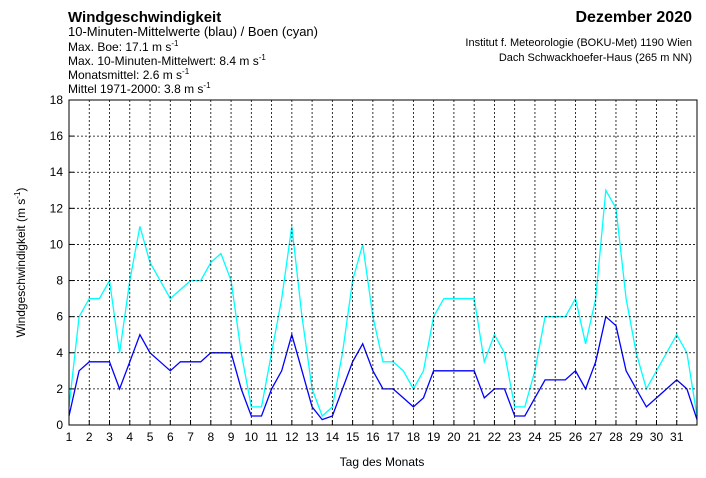 This screenshot has height=478, width=706. What do you see at coordinates (150, 437) in the screenshot?
I see `x-tick-label: 5` at bounding box center [150, 437].